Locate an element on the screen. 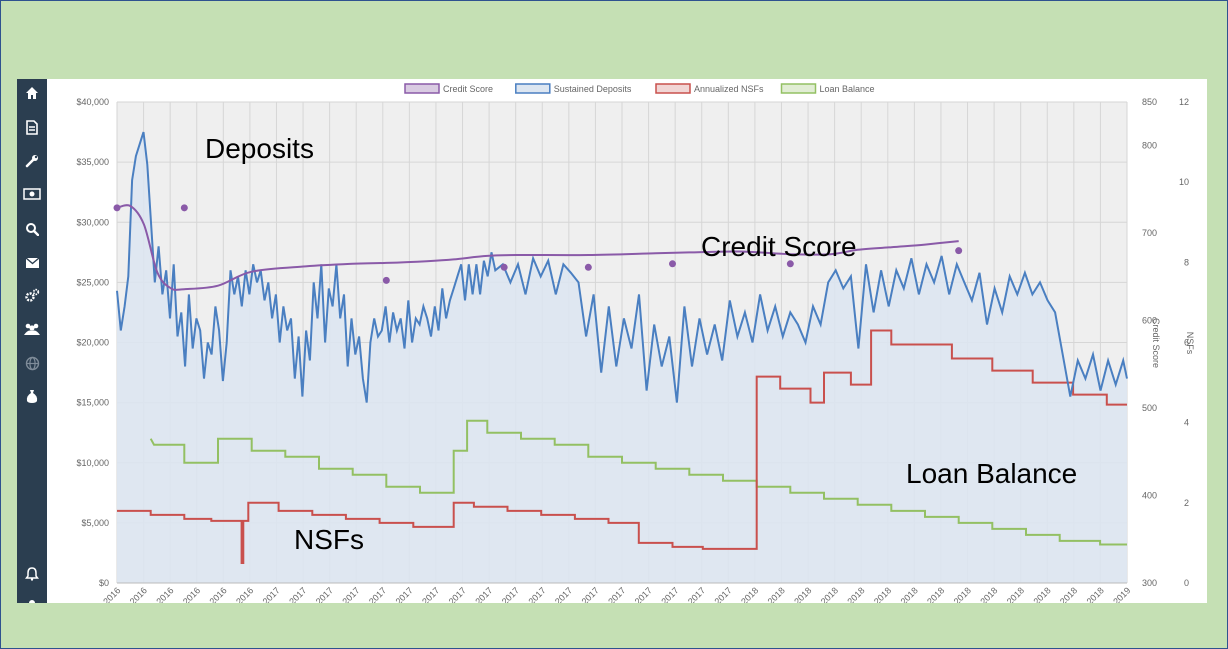 The width and height of the screenshot is (1228, 649). y-tick-label-credit-score: 500 is located at coordinates (1149, 408).